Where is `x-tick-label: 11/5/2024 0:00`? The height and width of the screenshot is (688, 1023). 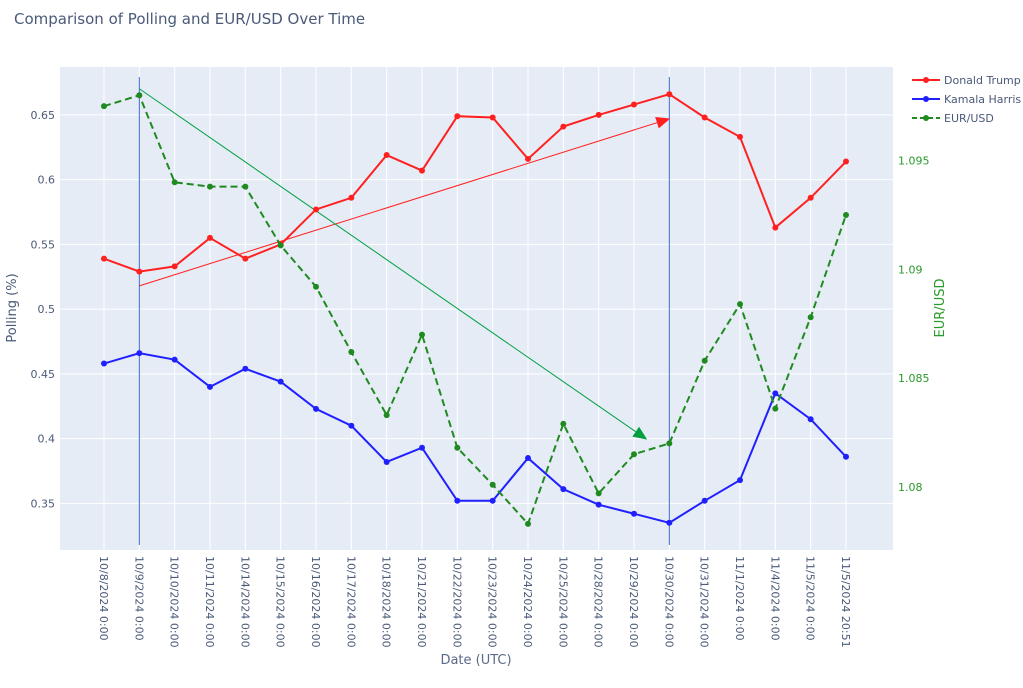 x-tick-label: 11/5/2024 0:00 is located at coordinates (810, 598).